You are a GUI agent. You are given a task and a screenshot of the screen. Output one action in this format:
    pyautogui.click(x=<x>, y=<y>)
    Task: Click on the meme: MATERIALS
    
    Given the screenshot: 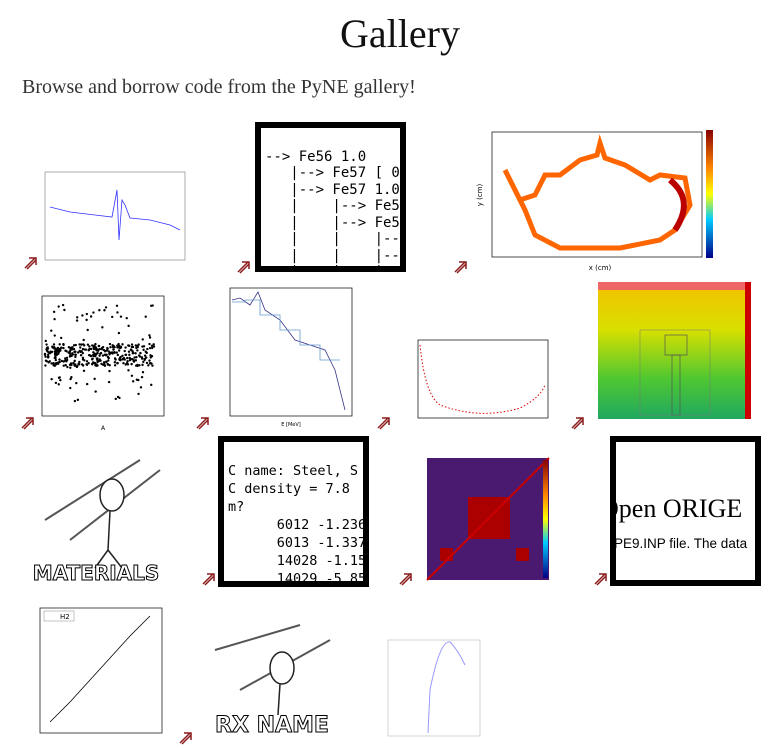 What is the action you would take?
    pyautogui.click(x=96, y=522)
    